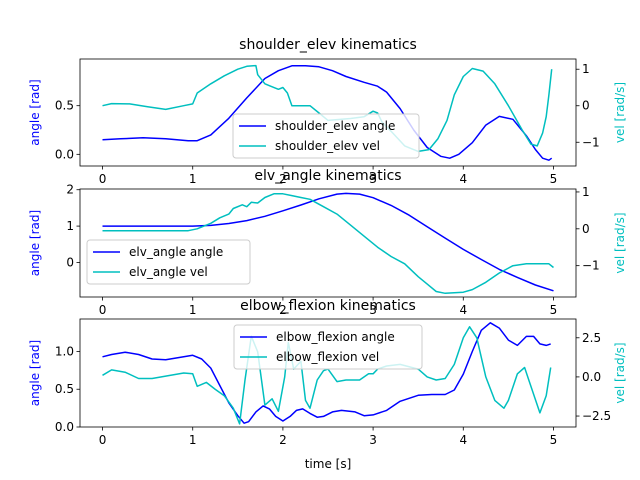 Image resolution: width=640 pixels, height=480 pixels. What do you see at coordinates (335, 337) in the screenshot?
I see `legend-label: elbow_flexion angle` at bounding box center [335, 337].